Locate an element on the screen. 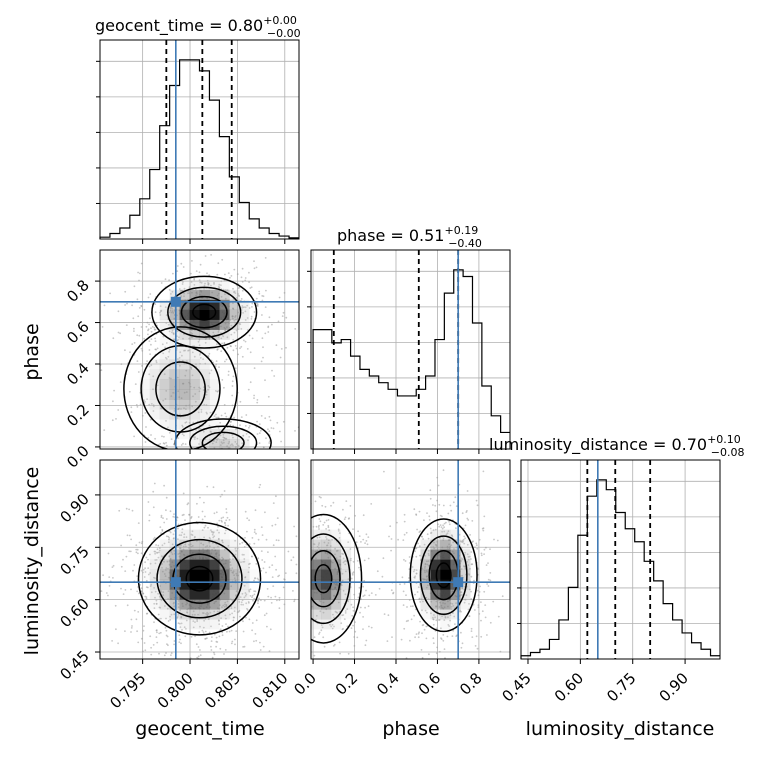 The image size is (760, 760). y-tick-label: 0.8 is located at coordinates (78, 291).